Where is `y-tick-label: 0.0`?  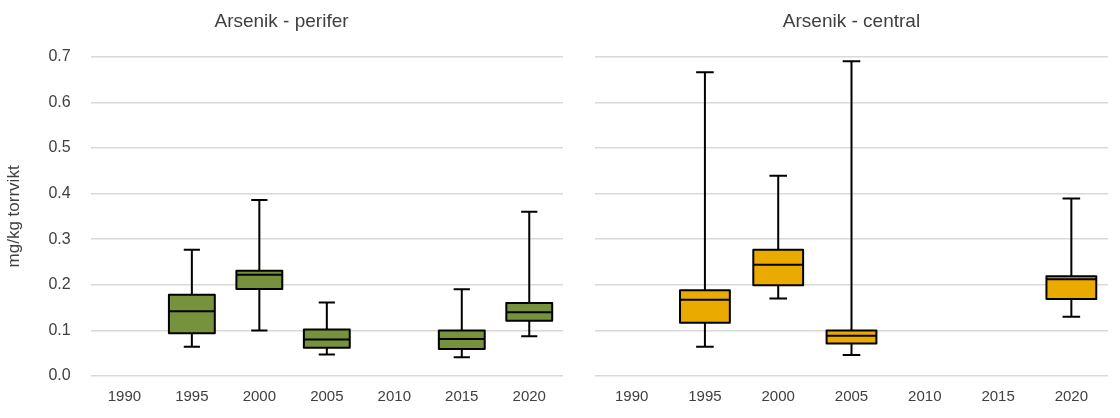
y-tick-label: 0.0 is located at coordinates (59, 375).